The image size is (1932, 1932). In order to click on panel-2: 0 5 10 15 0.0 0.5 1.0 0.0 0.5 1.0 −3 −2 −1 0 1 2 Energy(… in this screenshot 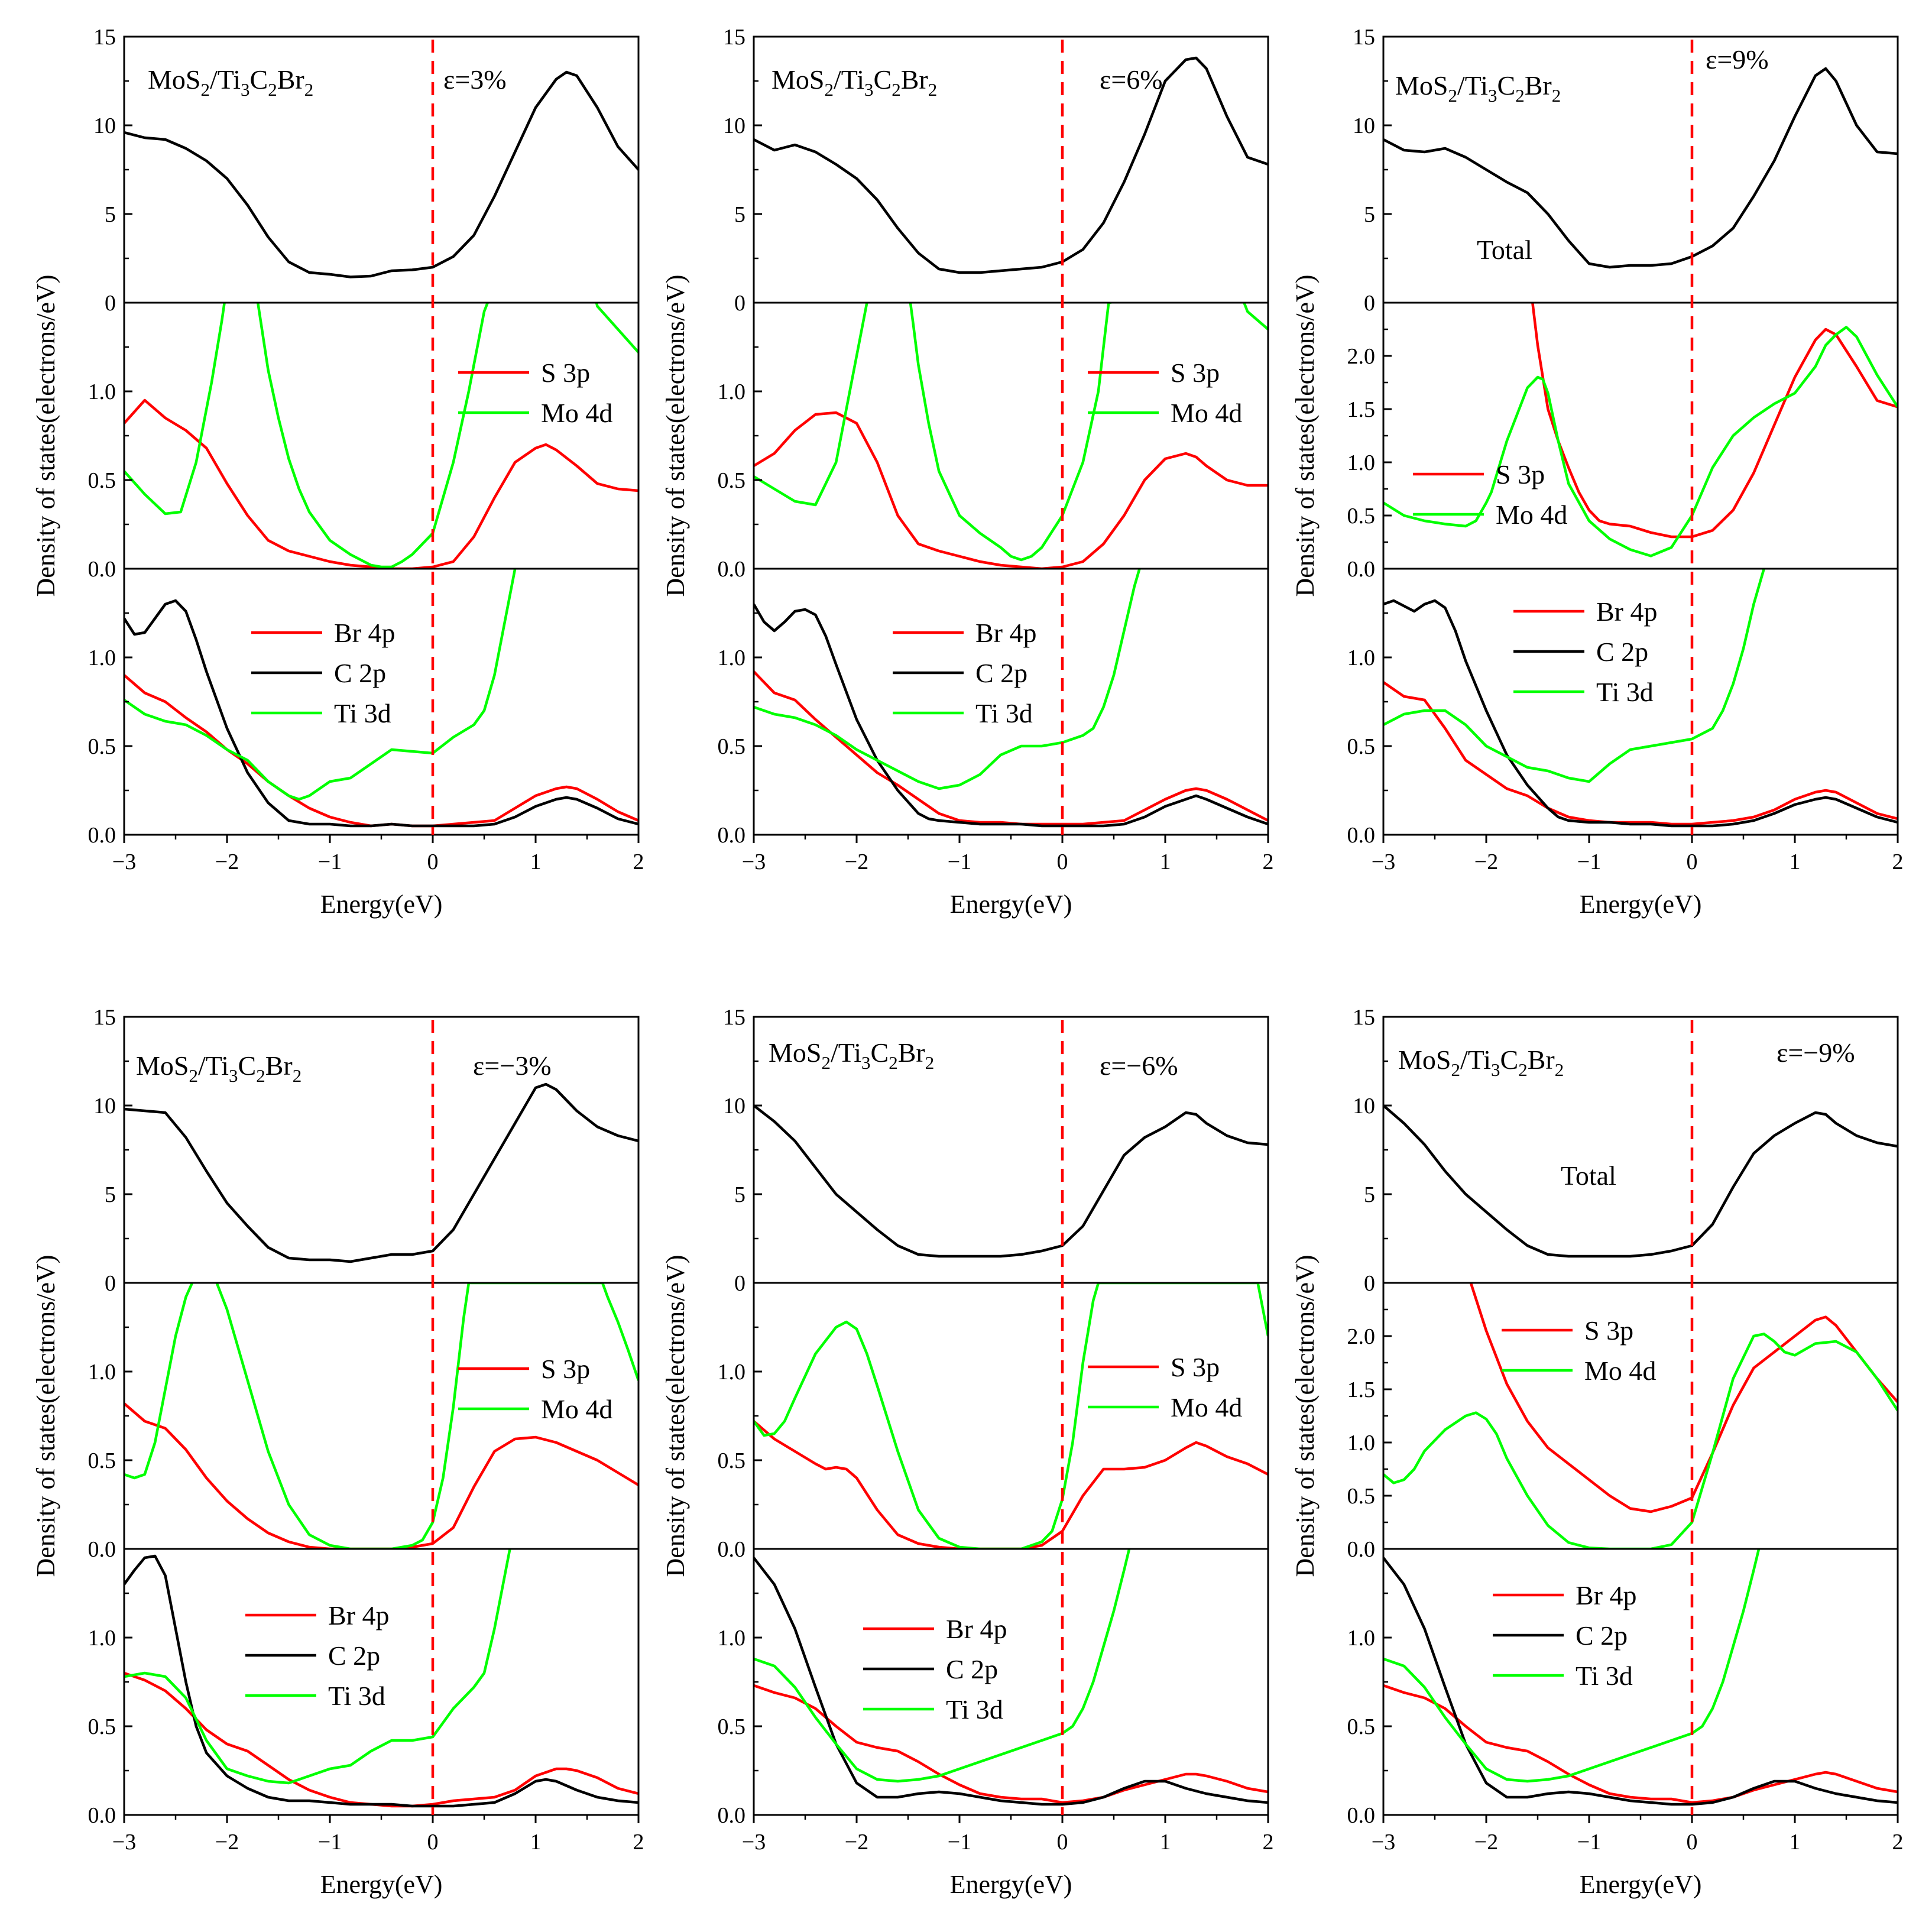, I will do `click(967, 472)`.